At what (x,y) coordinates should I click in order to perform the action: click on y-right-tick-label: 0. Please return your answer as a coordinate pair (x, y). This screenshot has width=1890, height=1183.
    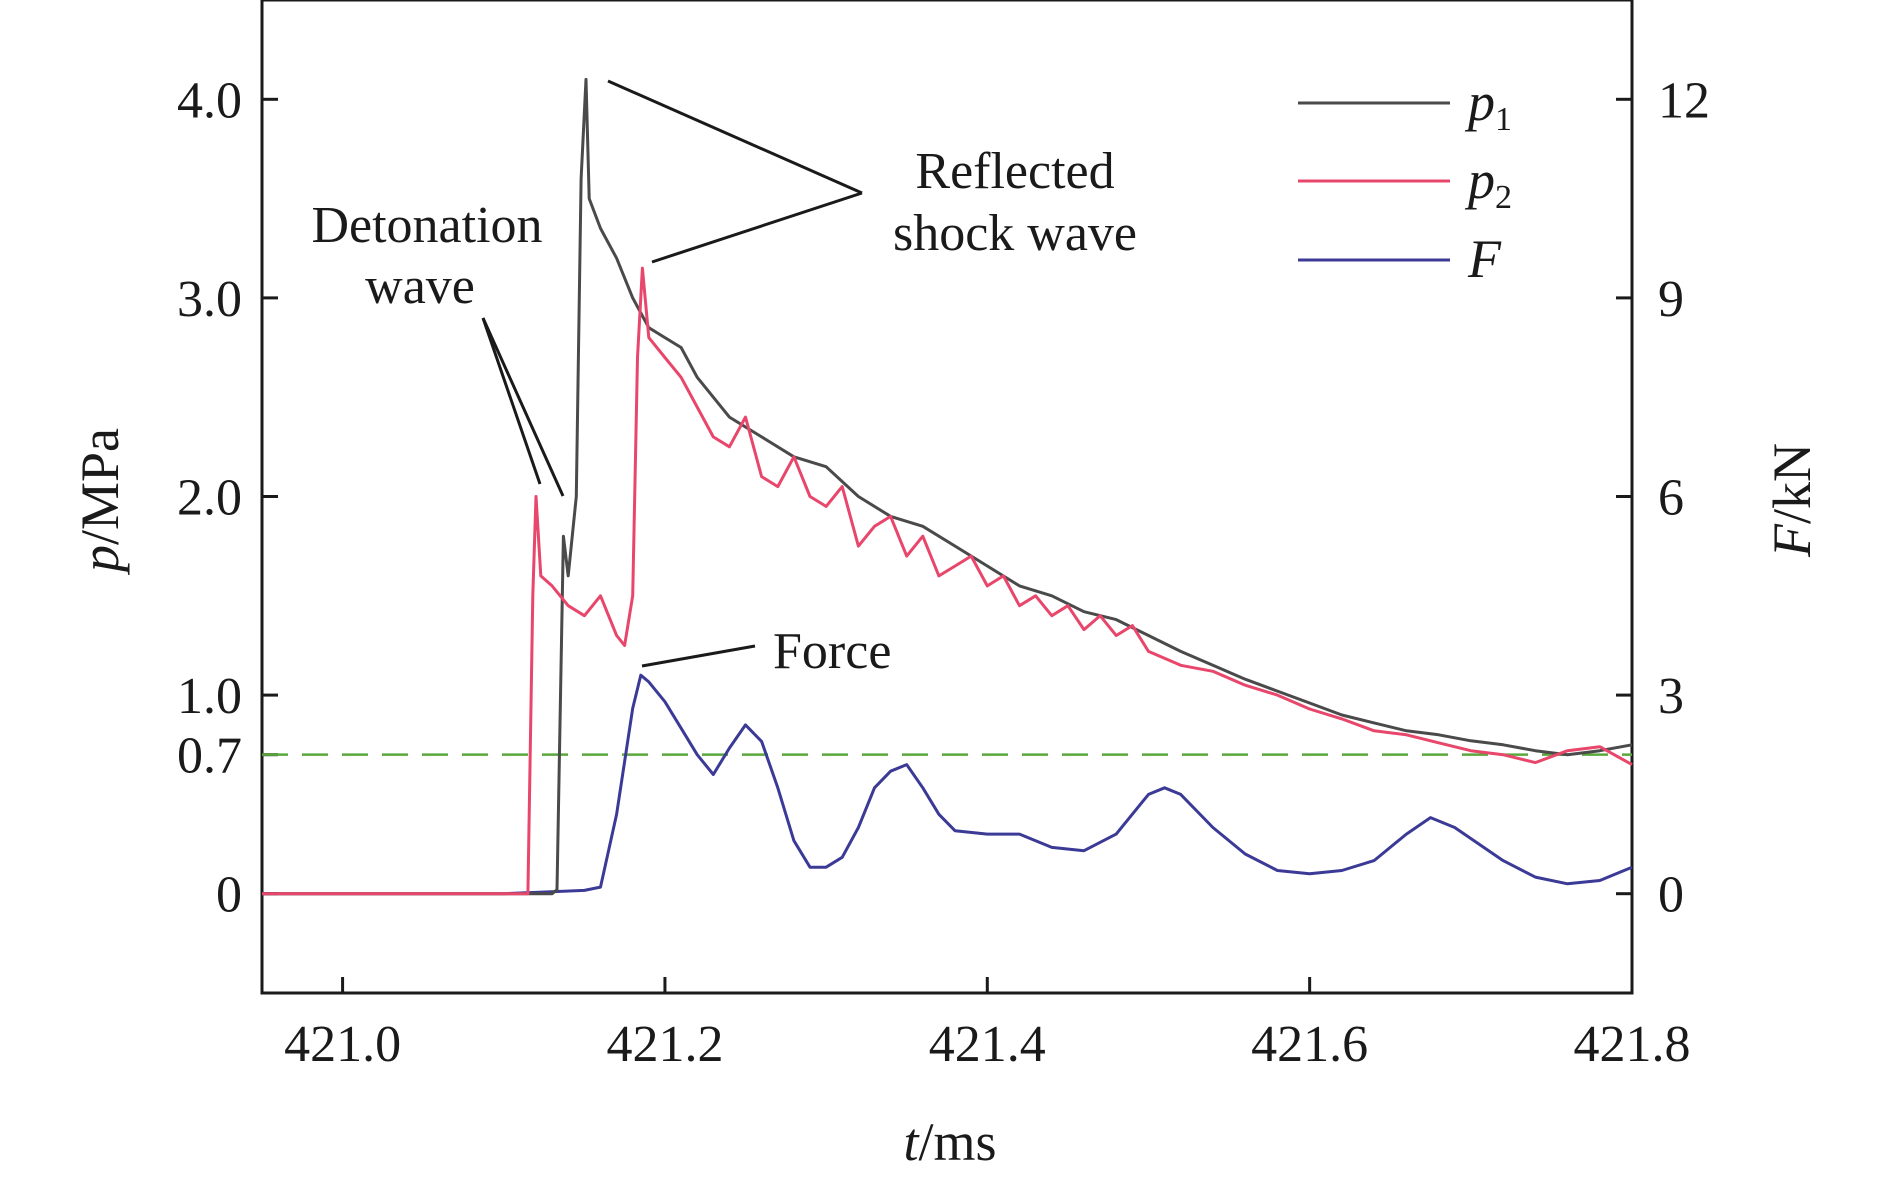
    Looking at the image, I should click on (1671, 895).